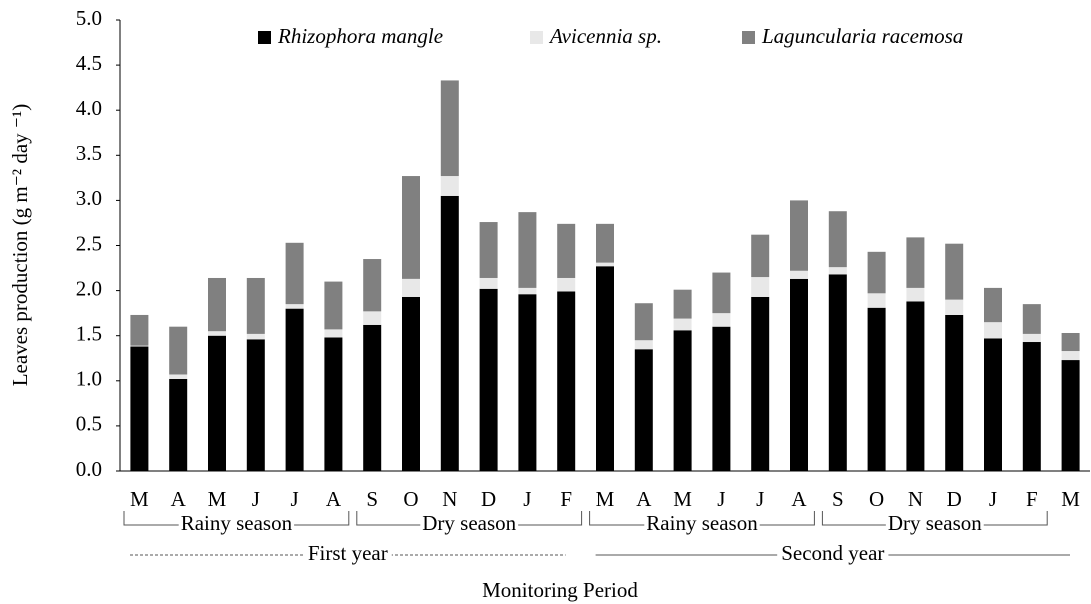  I want to click on y-tick-label: 2.0, so click(89, 288).